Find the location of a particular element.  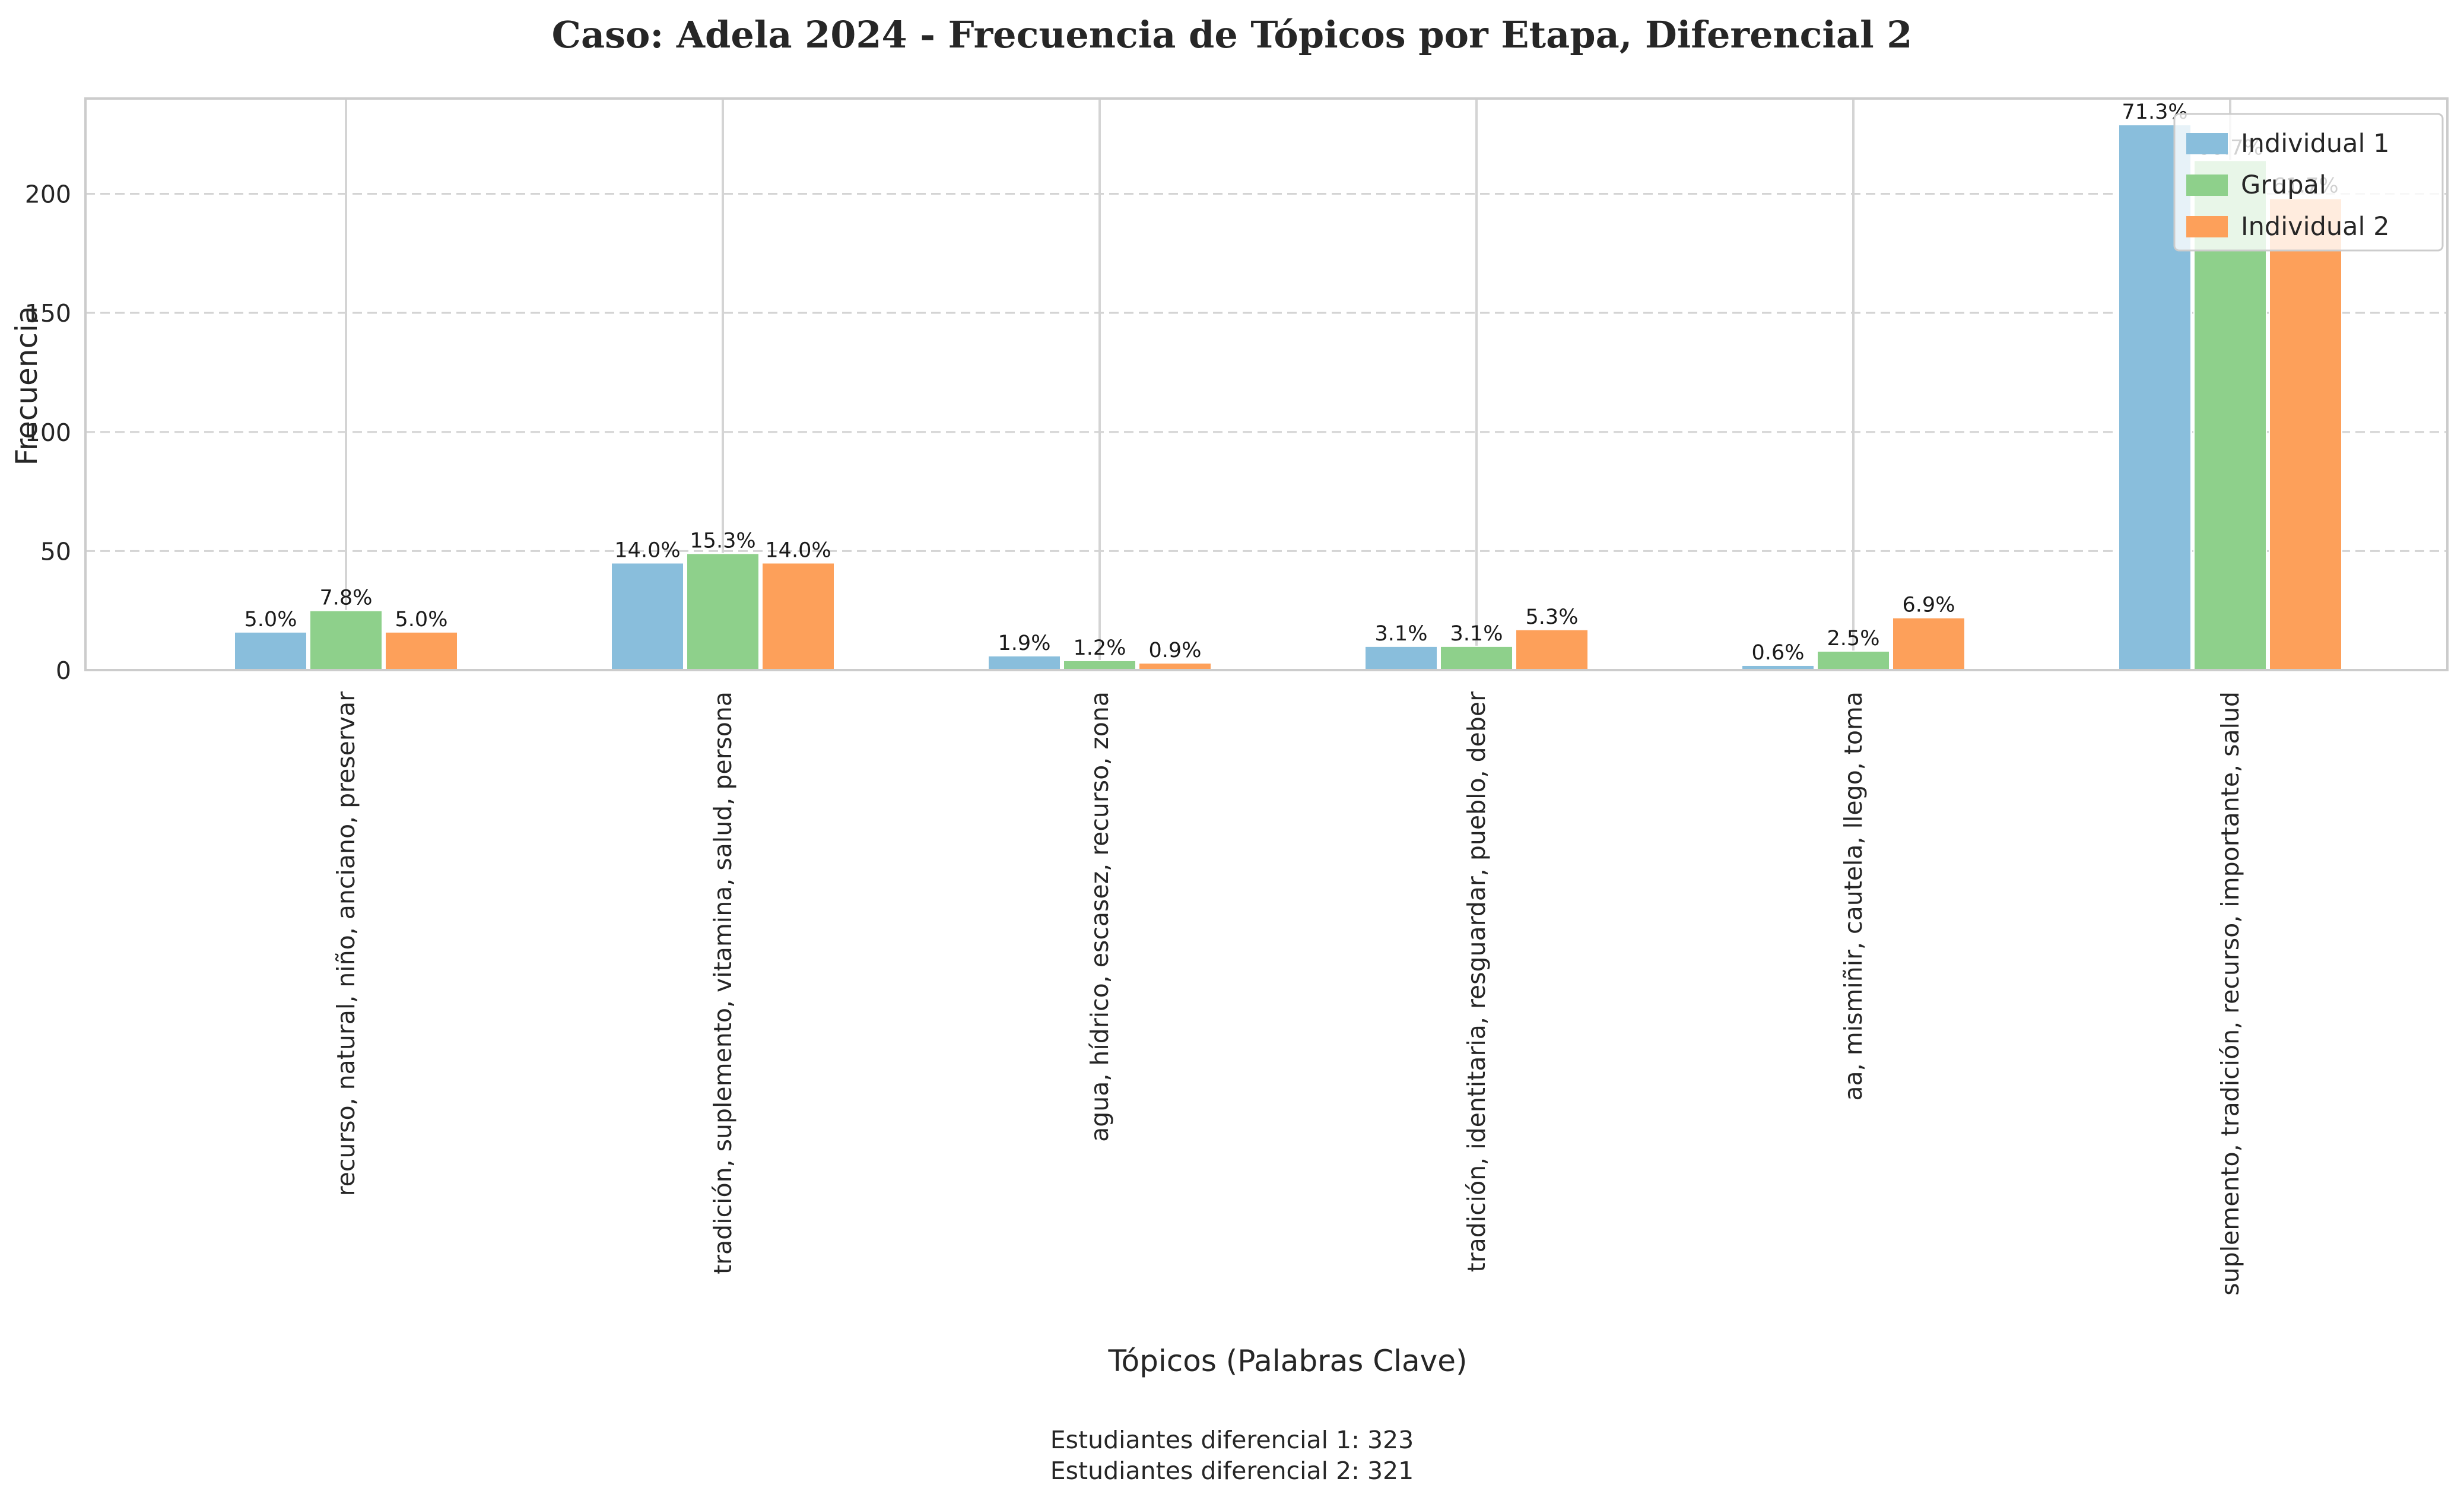

y-tick-label: 200 is located at coordinates (48, 194).